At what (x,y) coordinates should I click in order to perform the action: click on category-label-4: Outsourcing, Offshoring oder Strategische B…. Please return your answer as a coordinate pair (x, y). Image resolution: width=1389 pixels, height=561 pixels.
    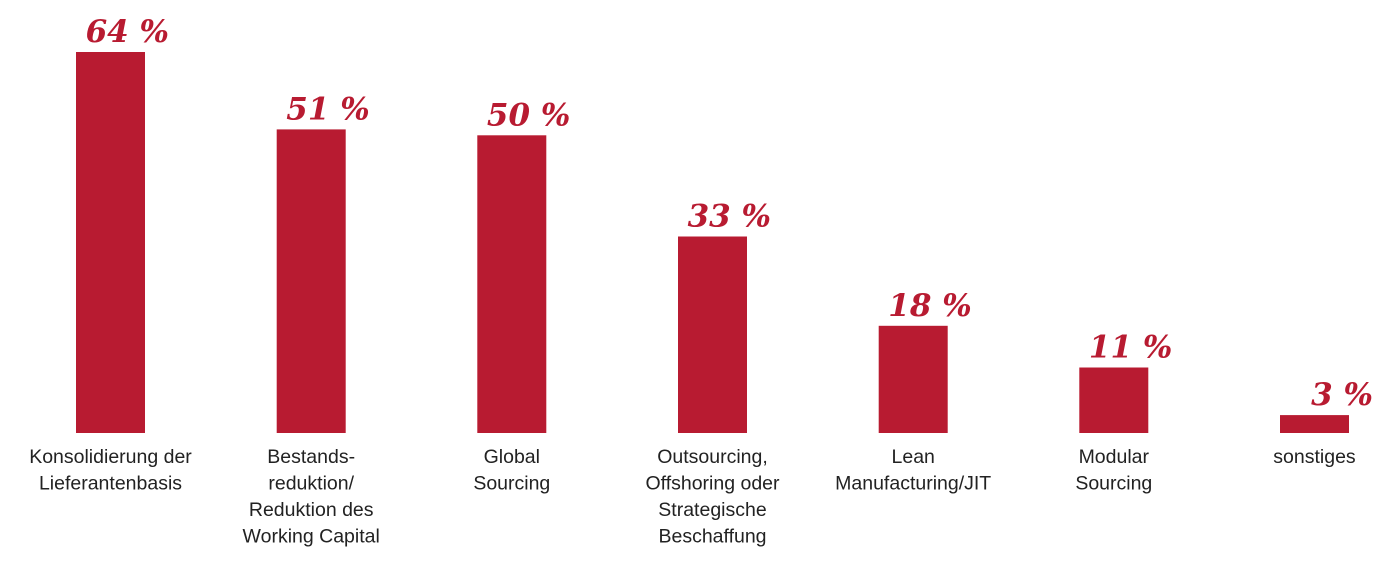
    Looking at the image, I should click on (712, 497).